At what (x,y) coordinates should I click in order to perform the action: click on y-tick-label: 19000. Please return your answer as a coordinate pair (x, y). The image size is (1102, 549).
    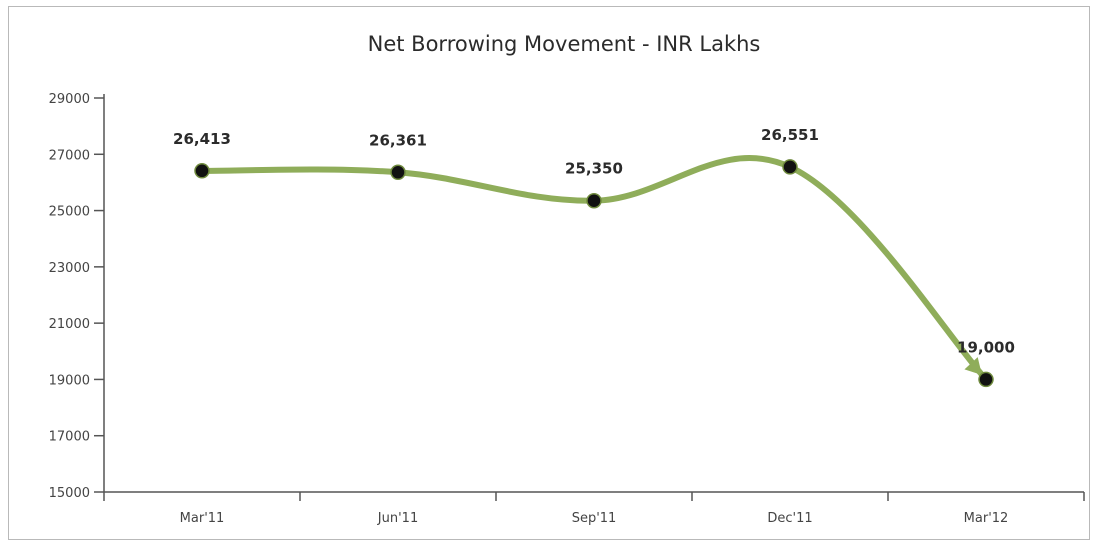
    Looking at the image, I should click on (69, 380).